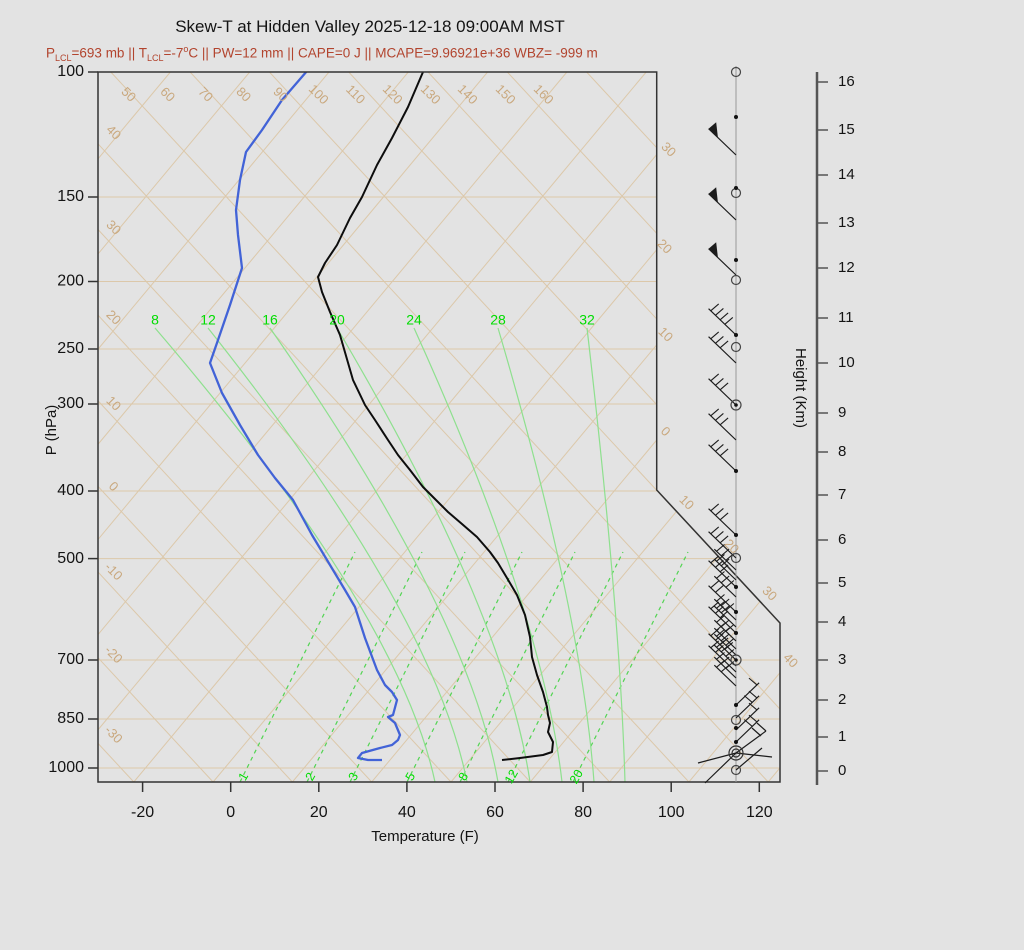 This screenshot has height=950, width=1024. I want to click on isotherm-label-slant: 30, so click(769, 593).